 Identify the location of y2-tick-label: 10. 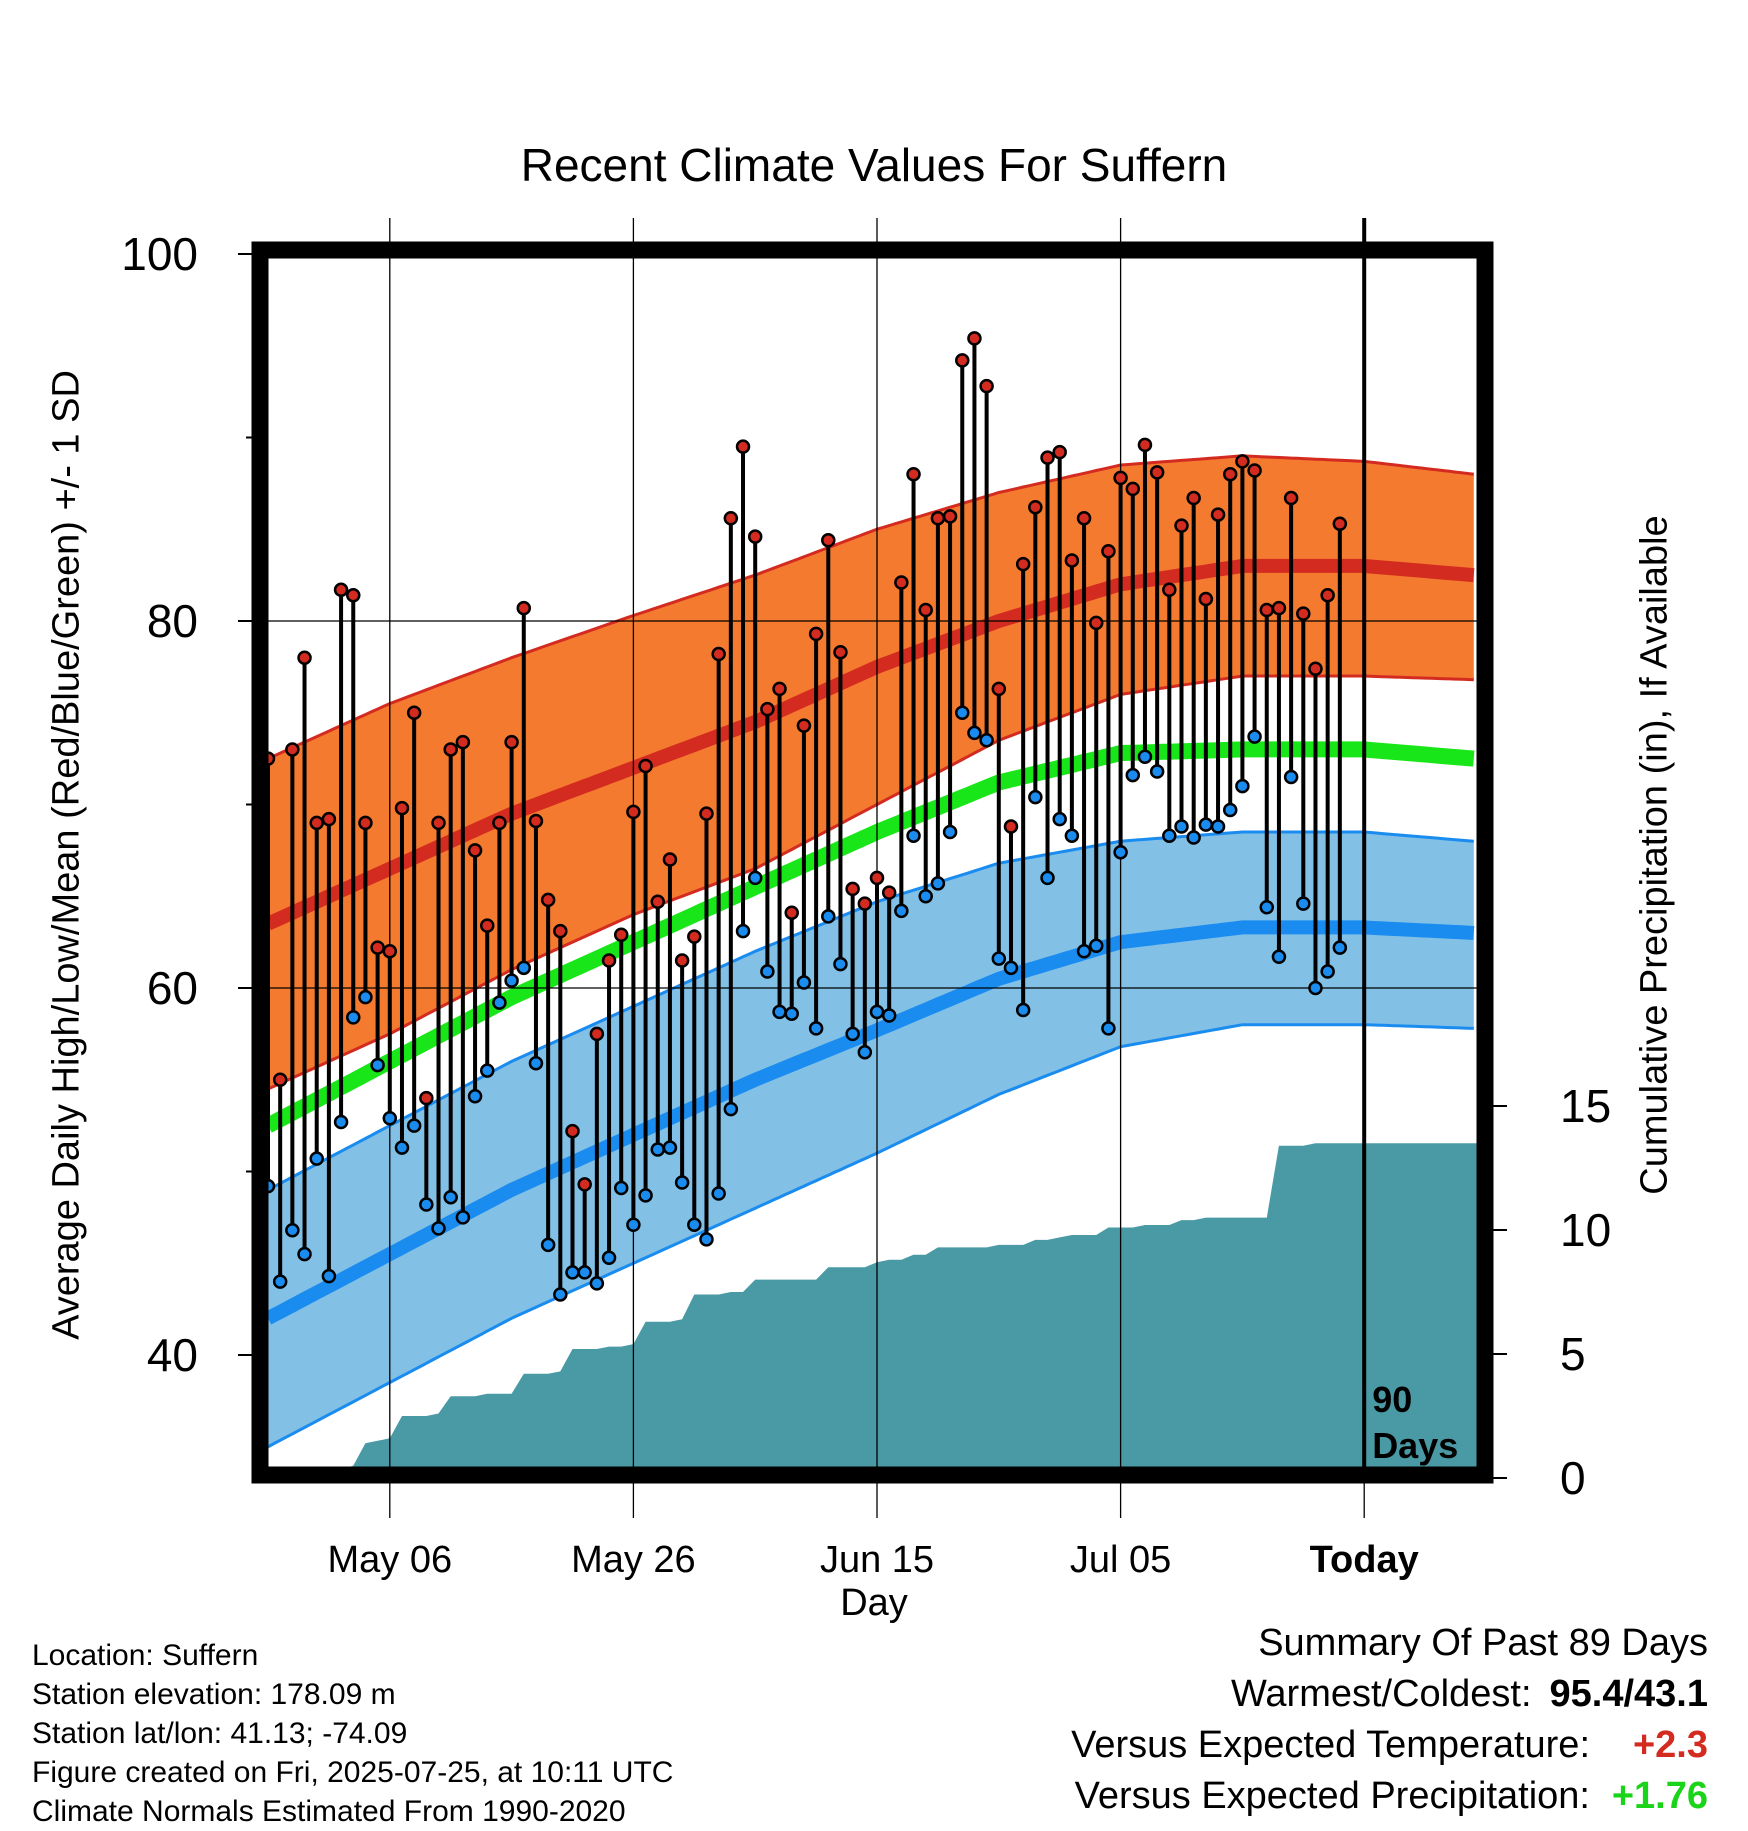
(1585, 1230).